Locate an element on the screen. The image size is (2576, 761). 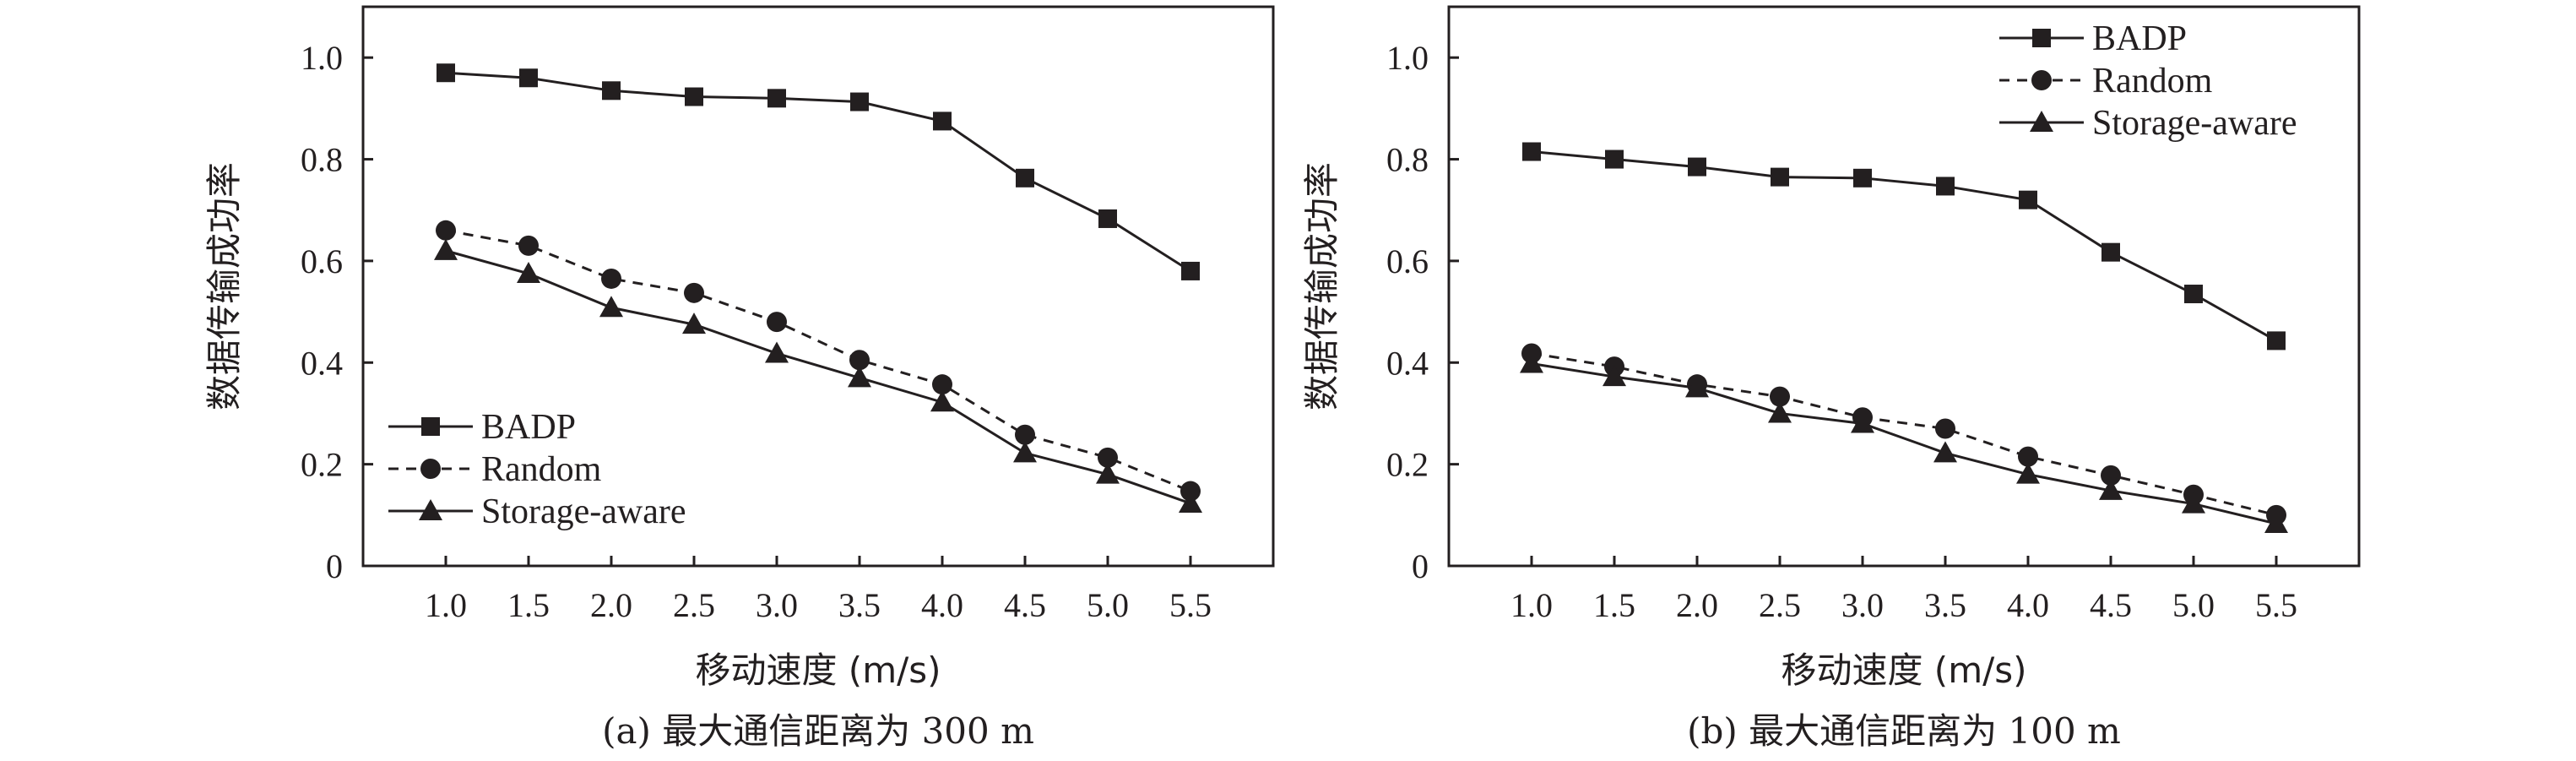
y-tick-label: 0.6 is located at coordinates (1407, 261).